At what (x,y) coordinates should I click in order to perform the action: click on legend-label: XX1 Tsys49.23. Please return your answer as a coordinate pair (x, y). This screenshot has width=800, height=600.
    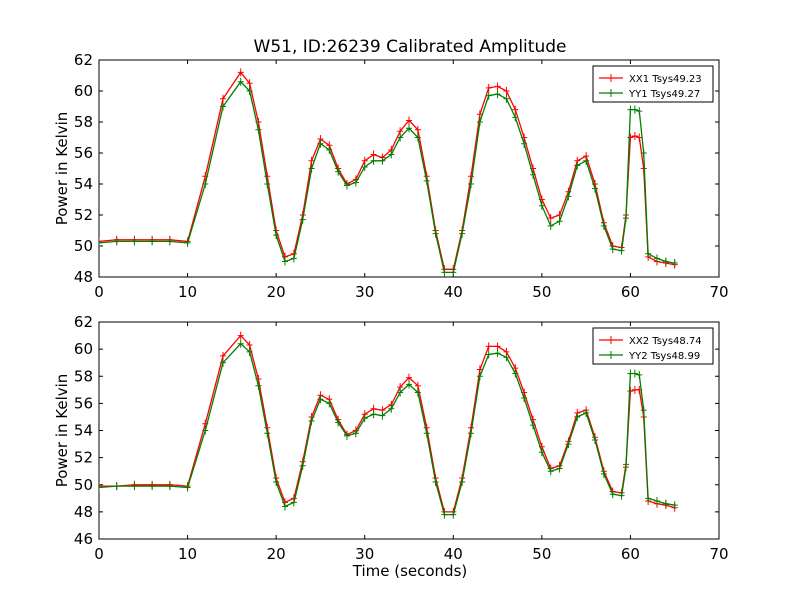
    Looking at the image, I should click on (665, 79).